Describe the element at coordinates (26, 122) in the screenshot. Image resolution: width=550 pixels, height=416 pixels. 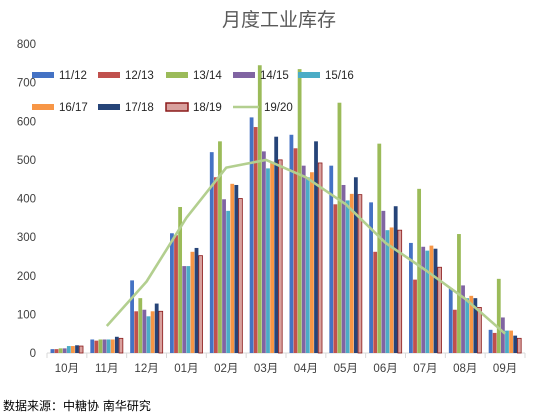
I see `y-tick-label: 600` at that location.